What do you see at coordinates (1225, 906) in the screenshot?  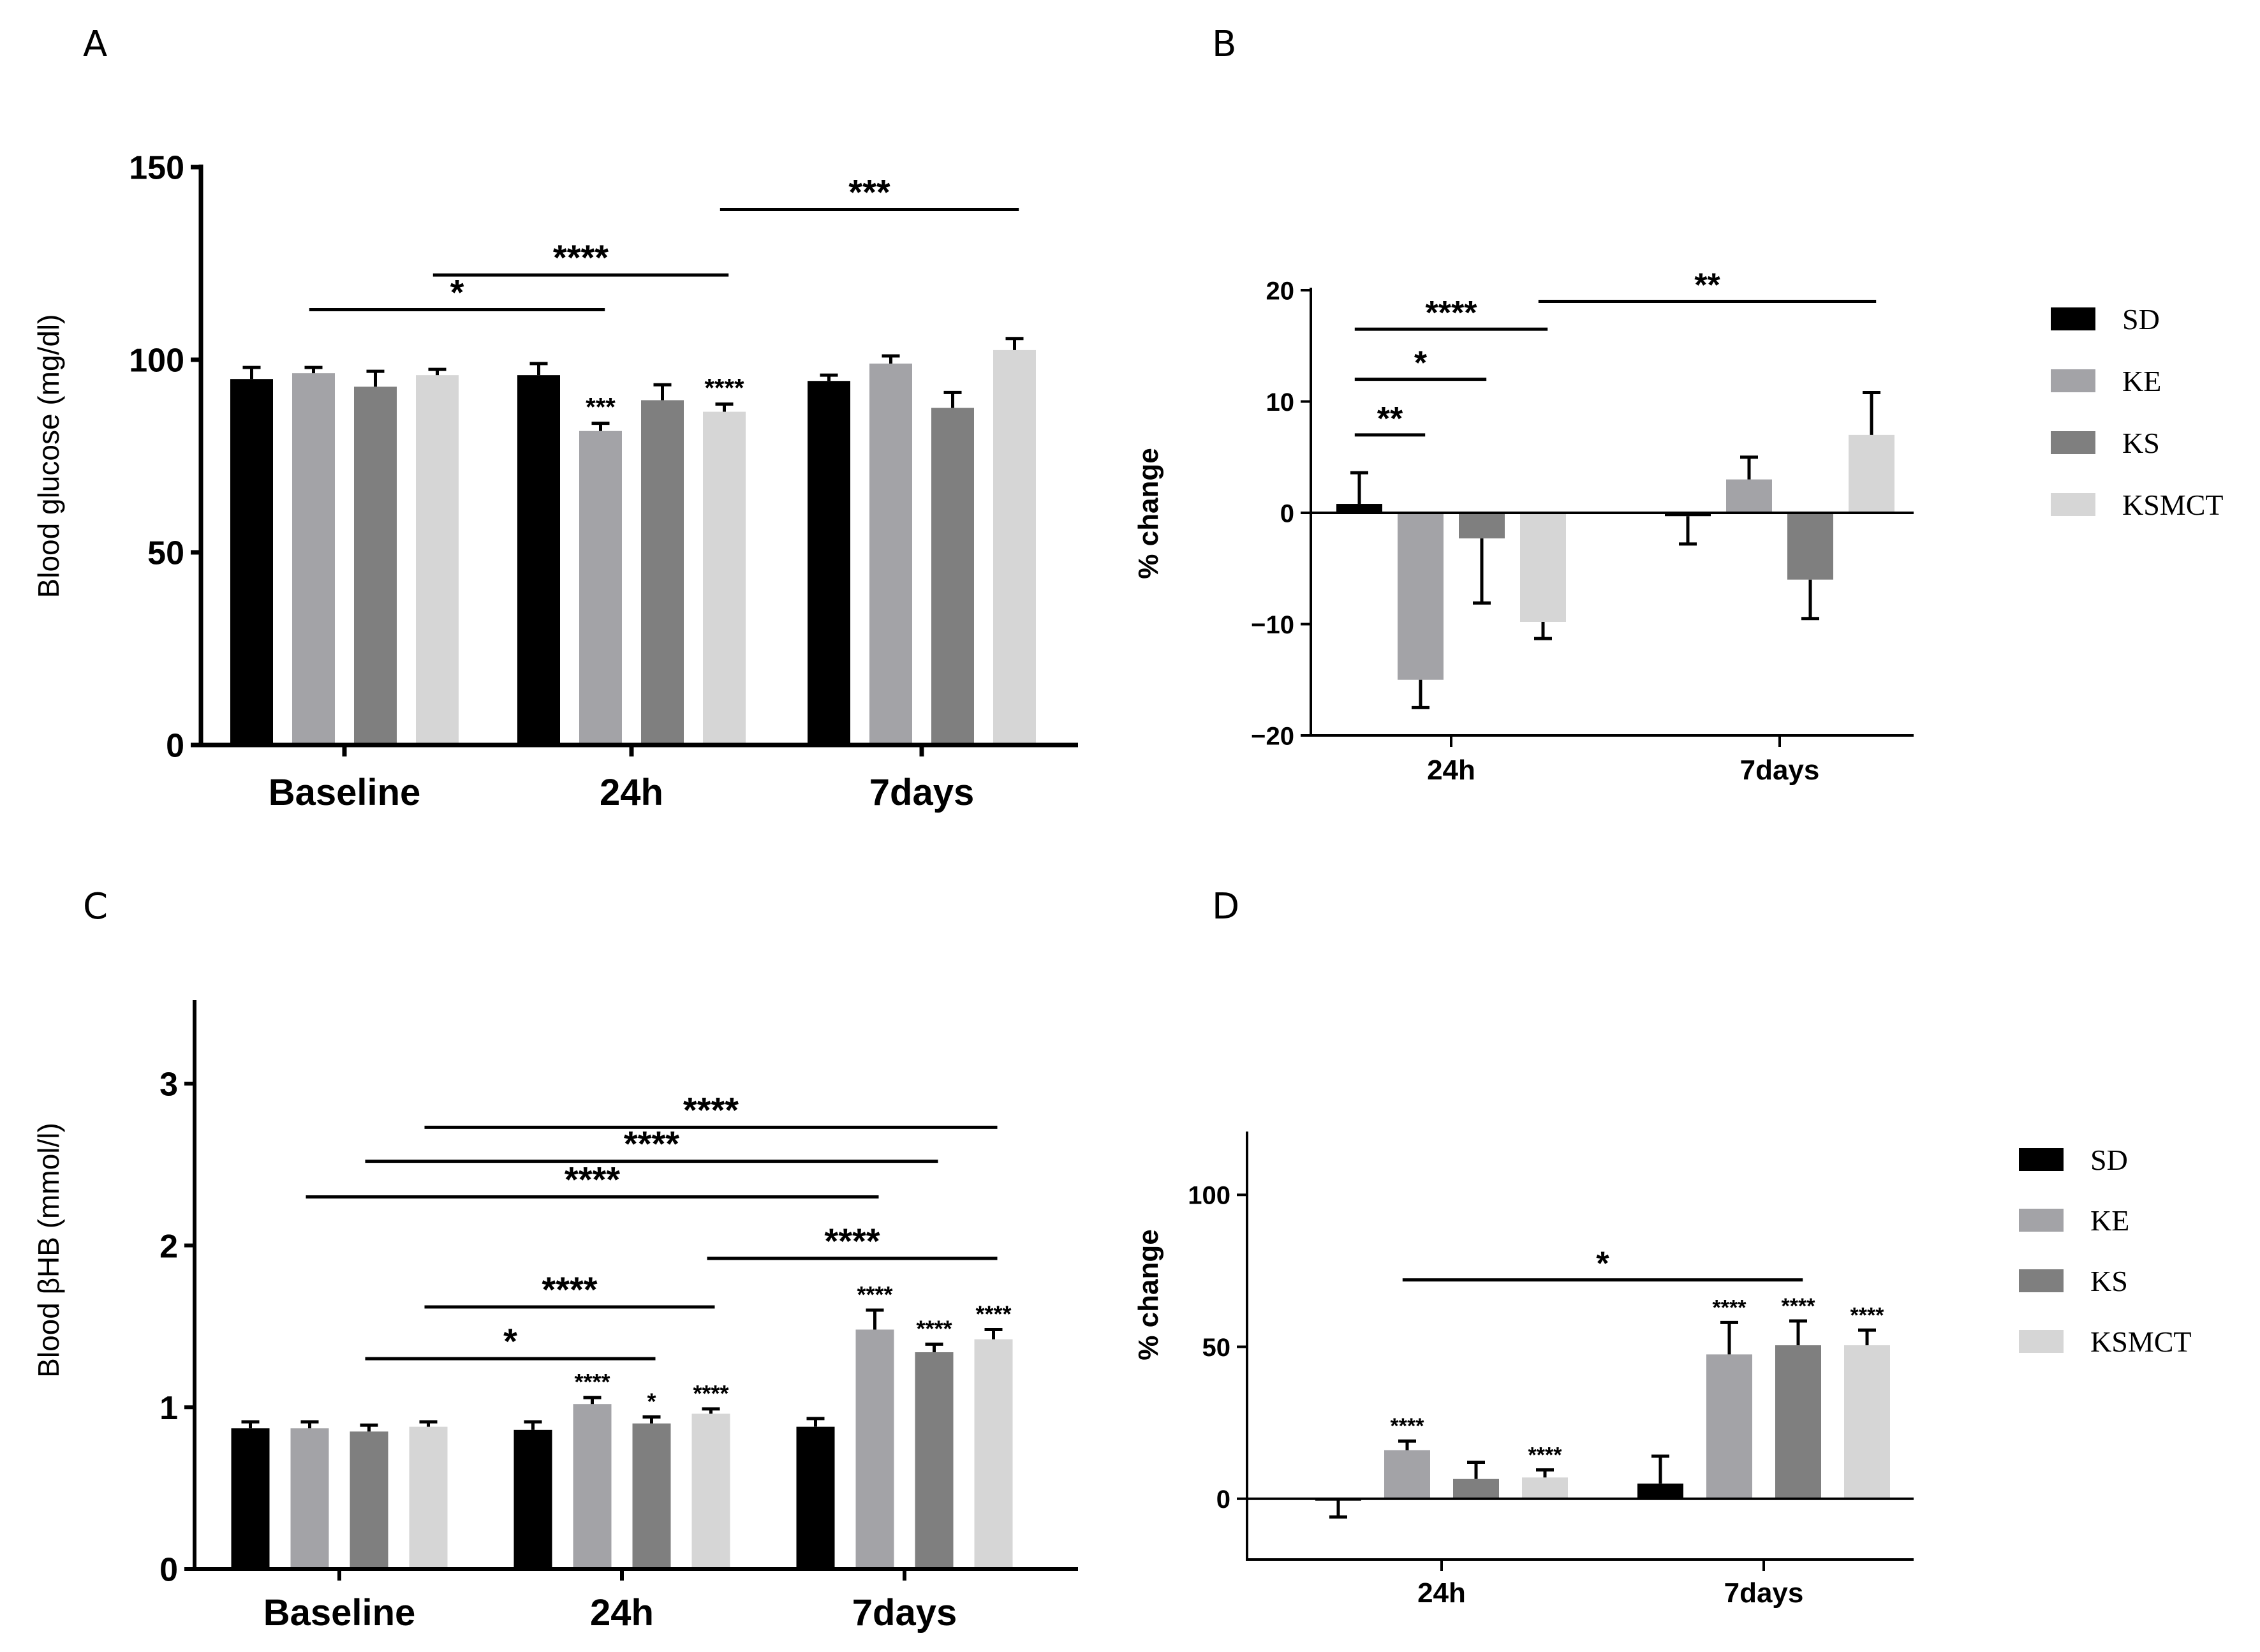 I see `panel-letter: D` at bounding box center [1225, 906].